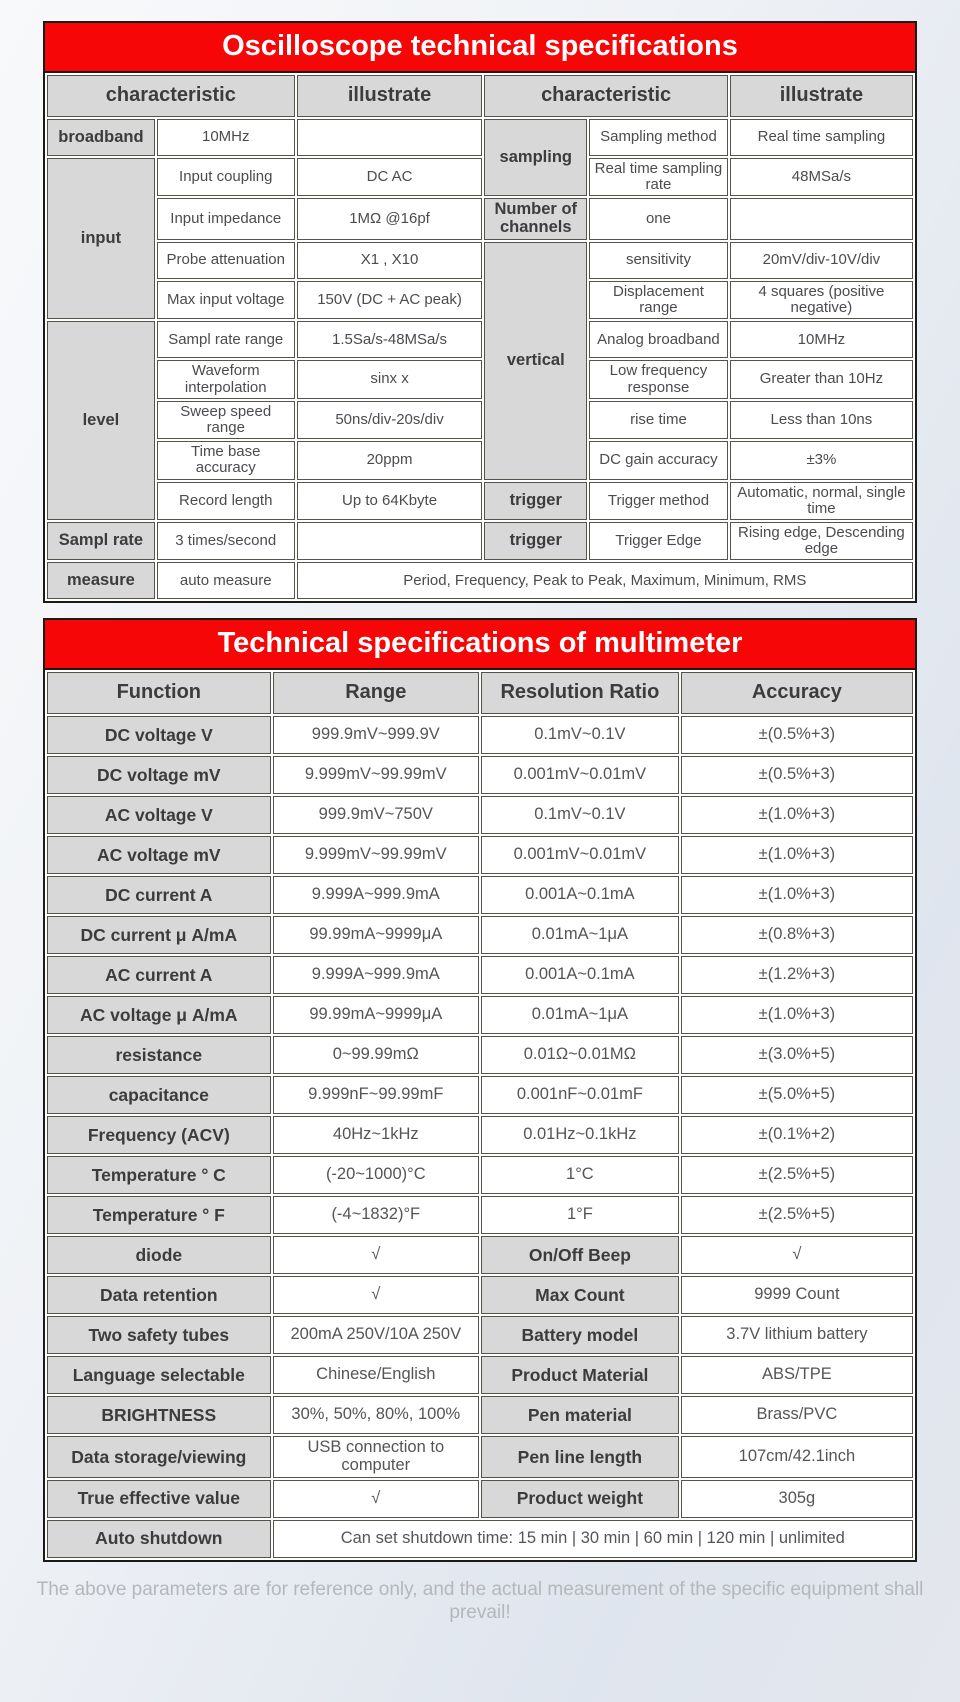  Describe the element at coordinates (579, 1457) in the screenshot. I see `category-cell: Pen line length` at that location.